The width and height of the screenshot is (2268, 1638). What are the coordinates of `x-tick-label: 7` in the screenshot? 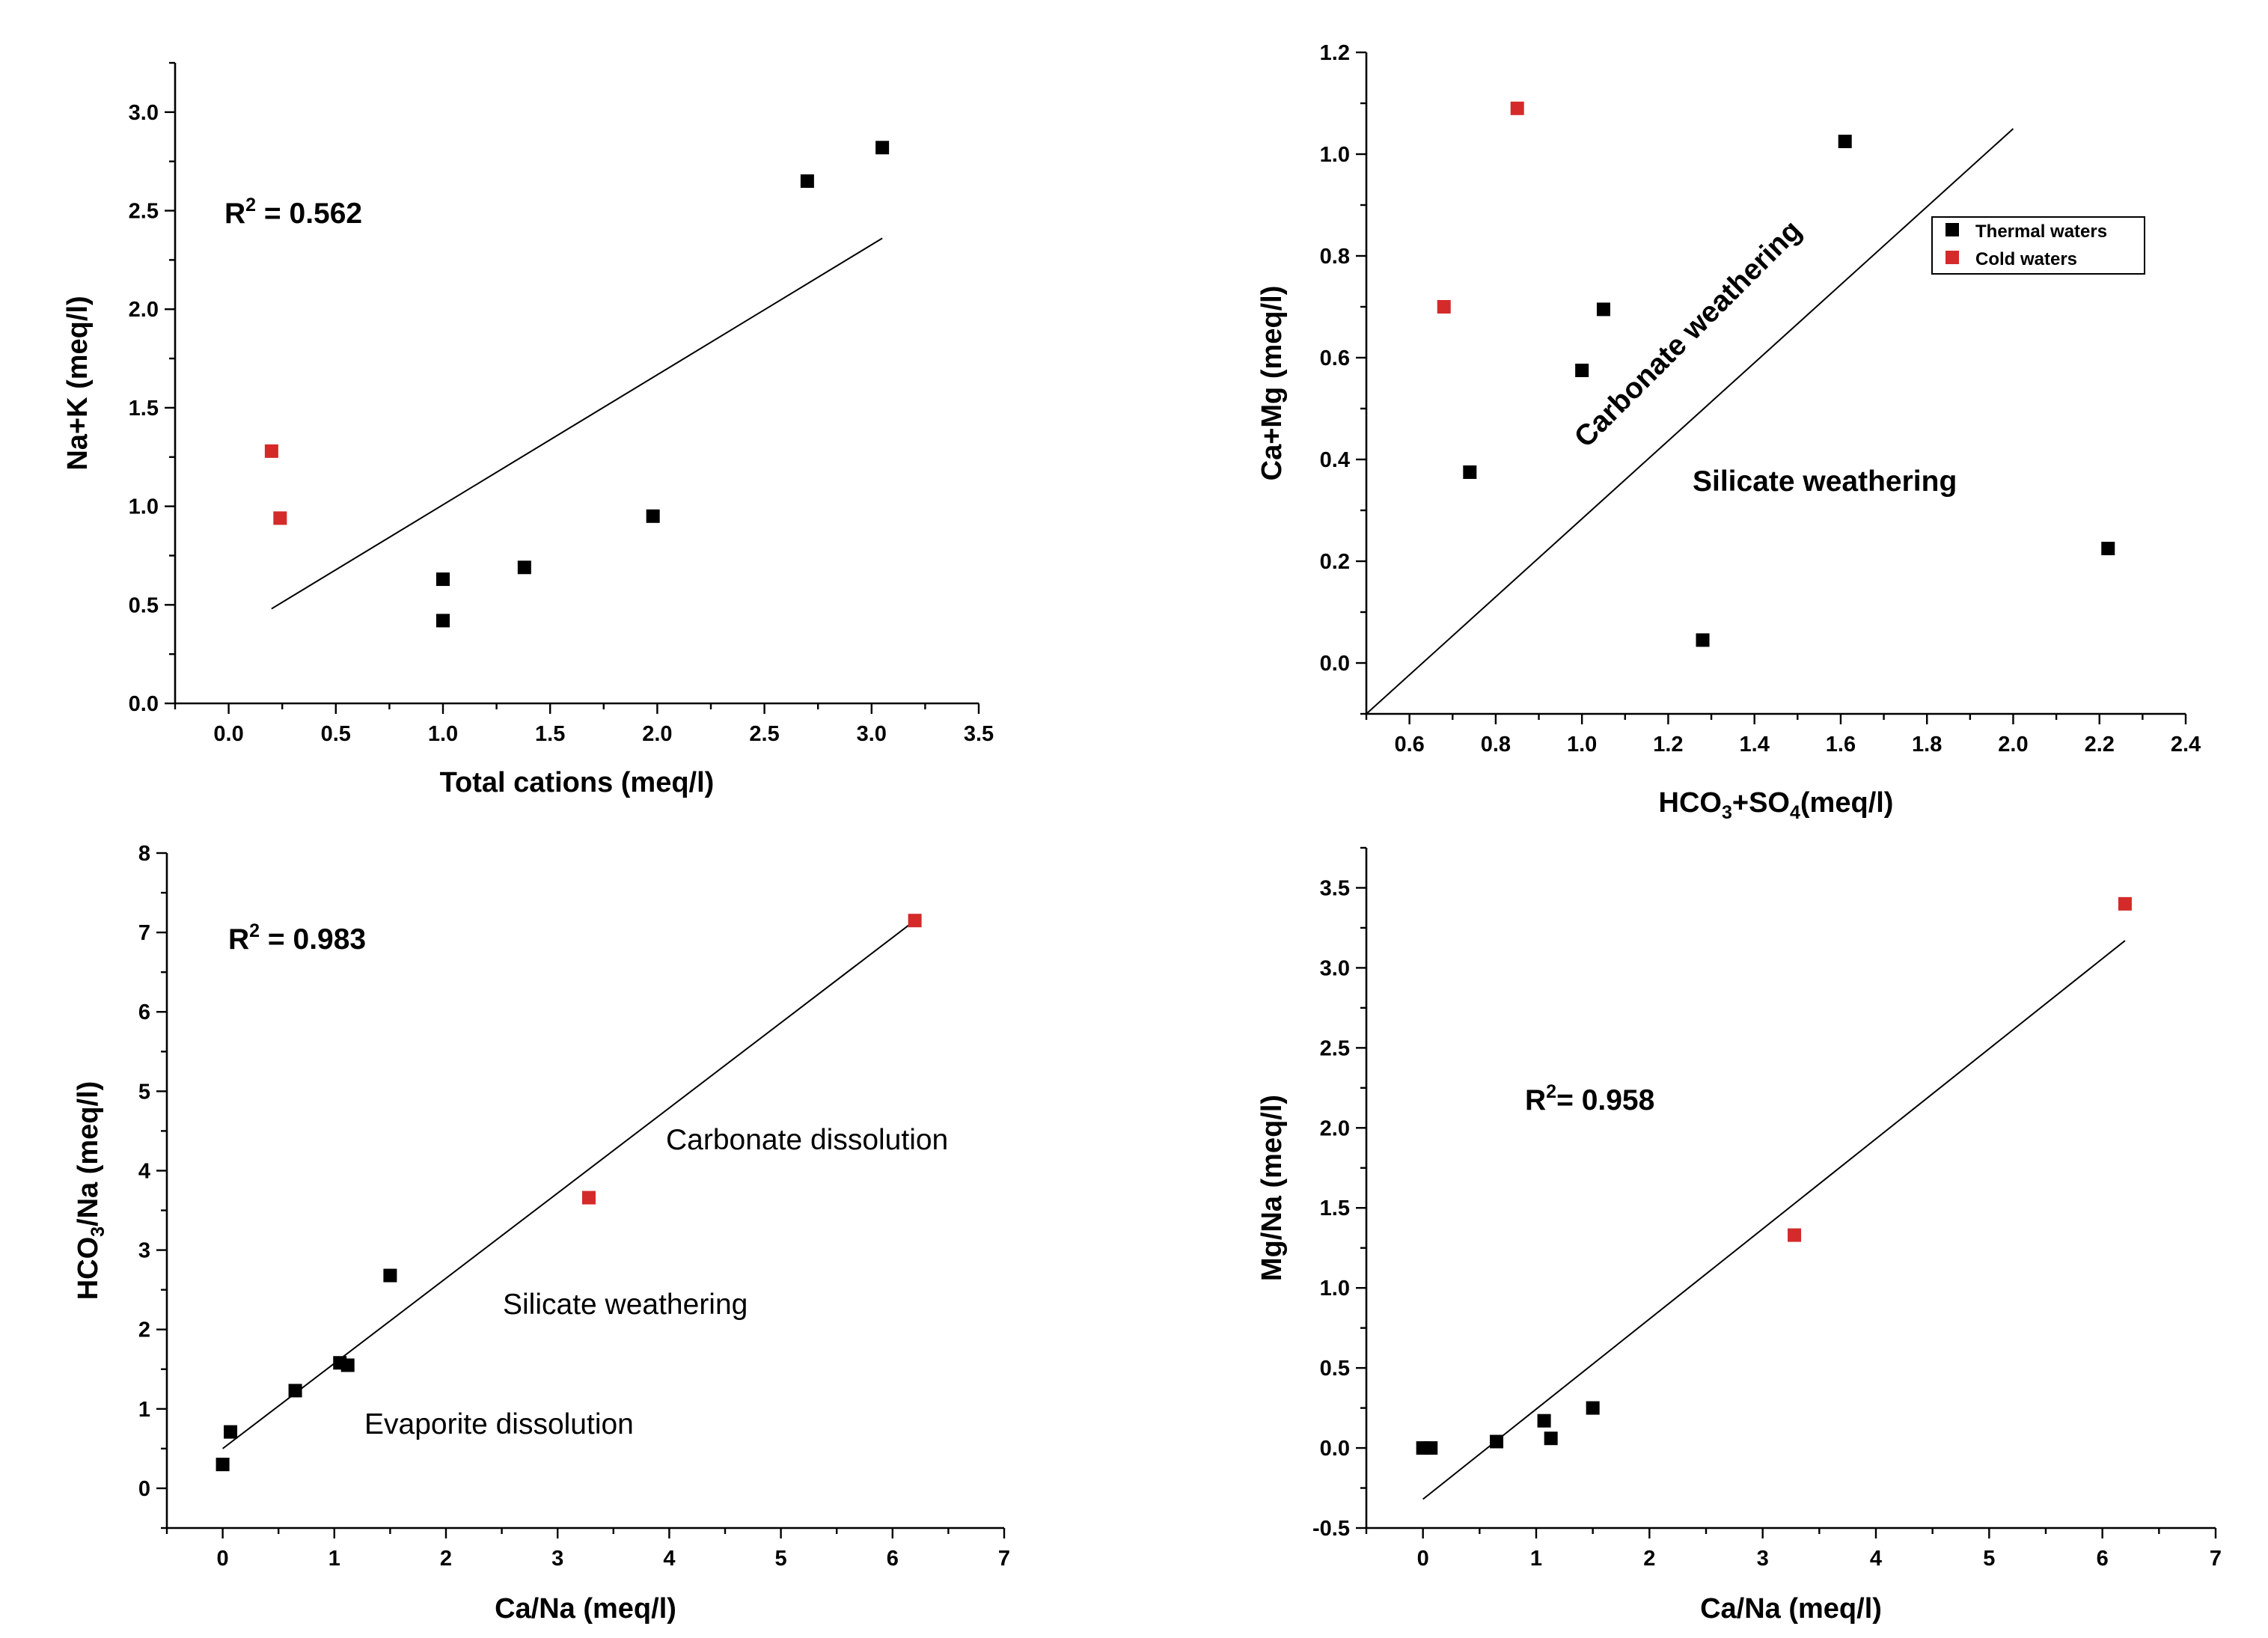 It's located at (2216, 1559).